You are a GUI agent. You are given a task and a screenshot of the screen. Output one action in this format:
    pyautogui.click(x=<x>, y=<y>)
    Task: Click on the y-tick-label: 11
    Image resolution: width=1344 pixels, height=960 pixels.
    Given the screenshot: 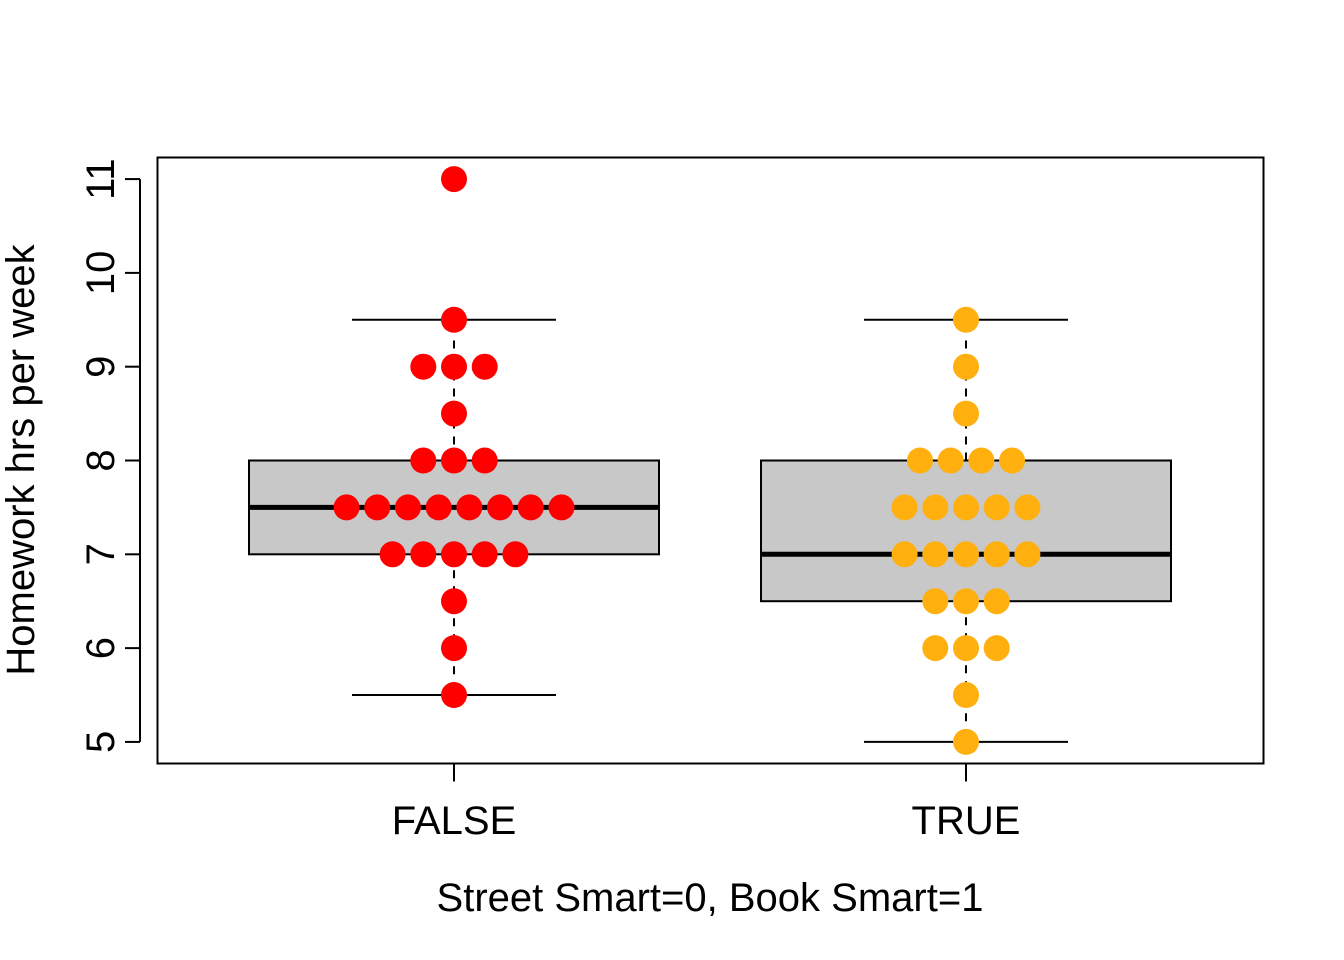 What is the action you would take?
    pyautogui.click(x=101, y=179)
    